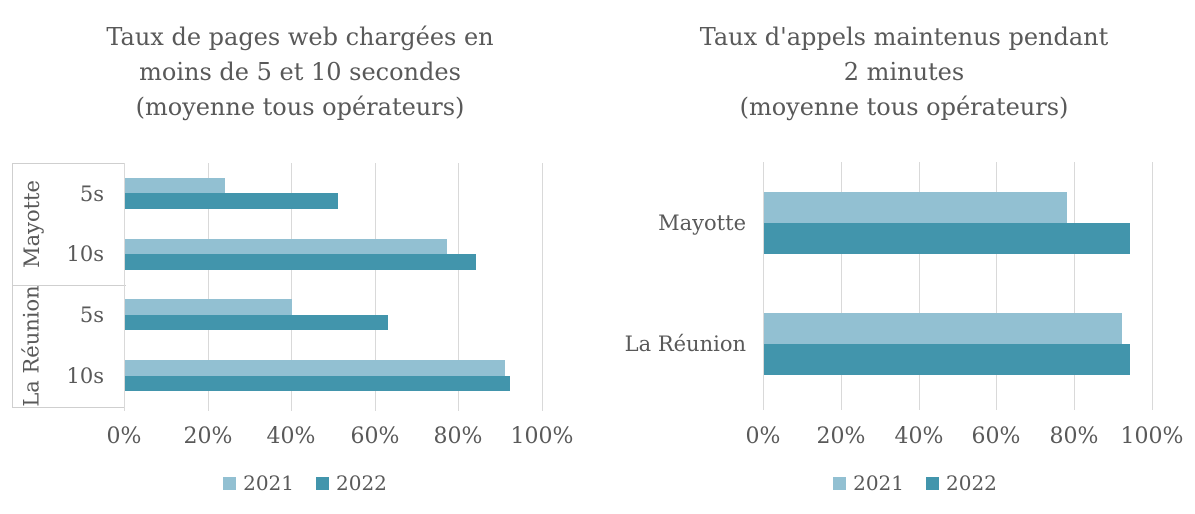 The image size is (1195, 514). I want to click on category-axis-box, so click(69, 285).